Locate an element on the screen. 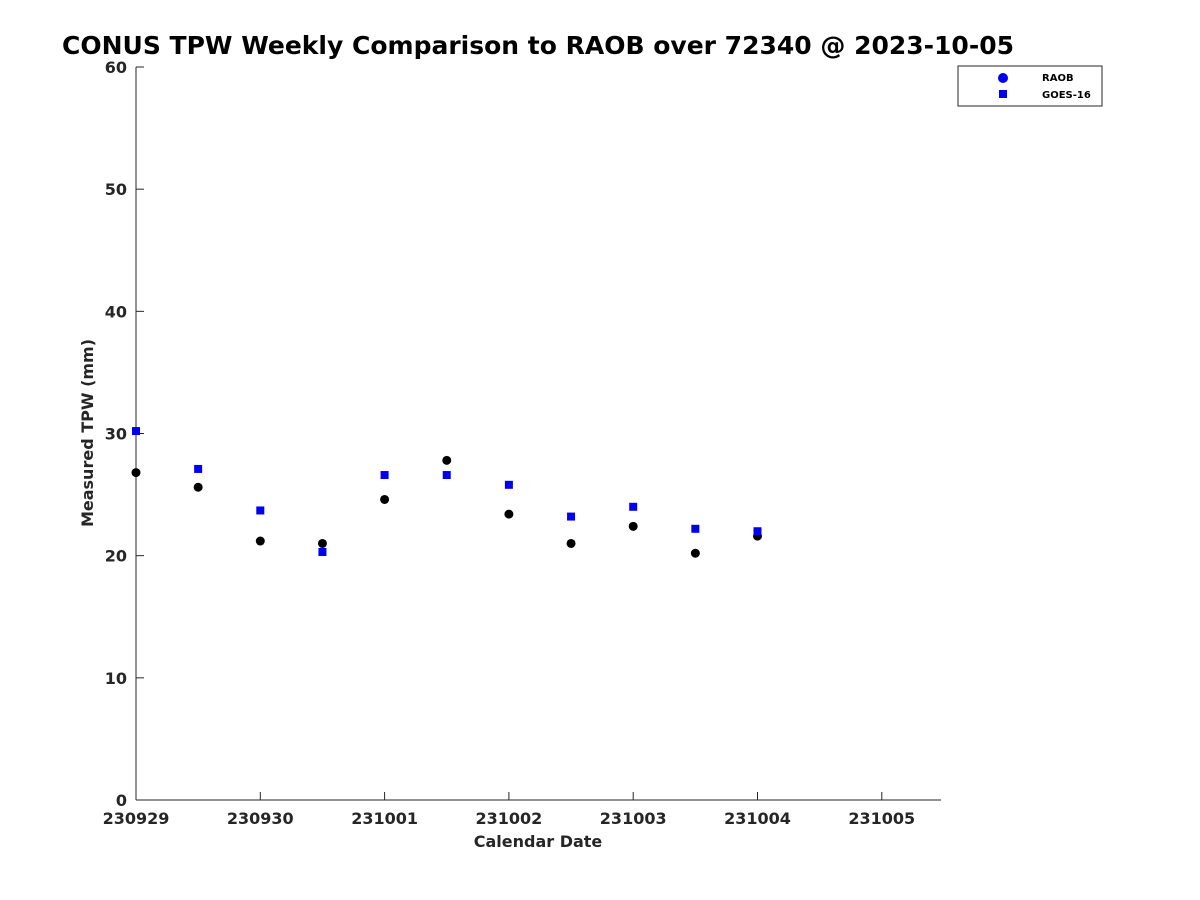 This screenshot has width=1200, height=900. x-tick-label: 231005 is located at coordinates (881, 818).